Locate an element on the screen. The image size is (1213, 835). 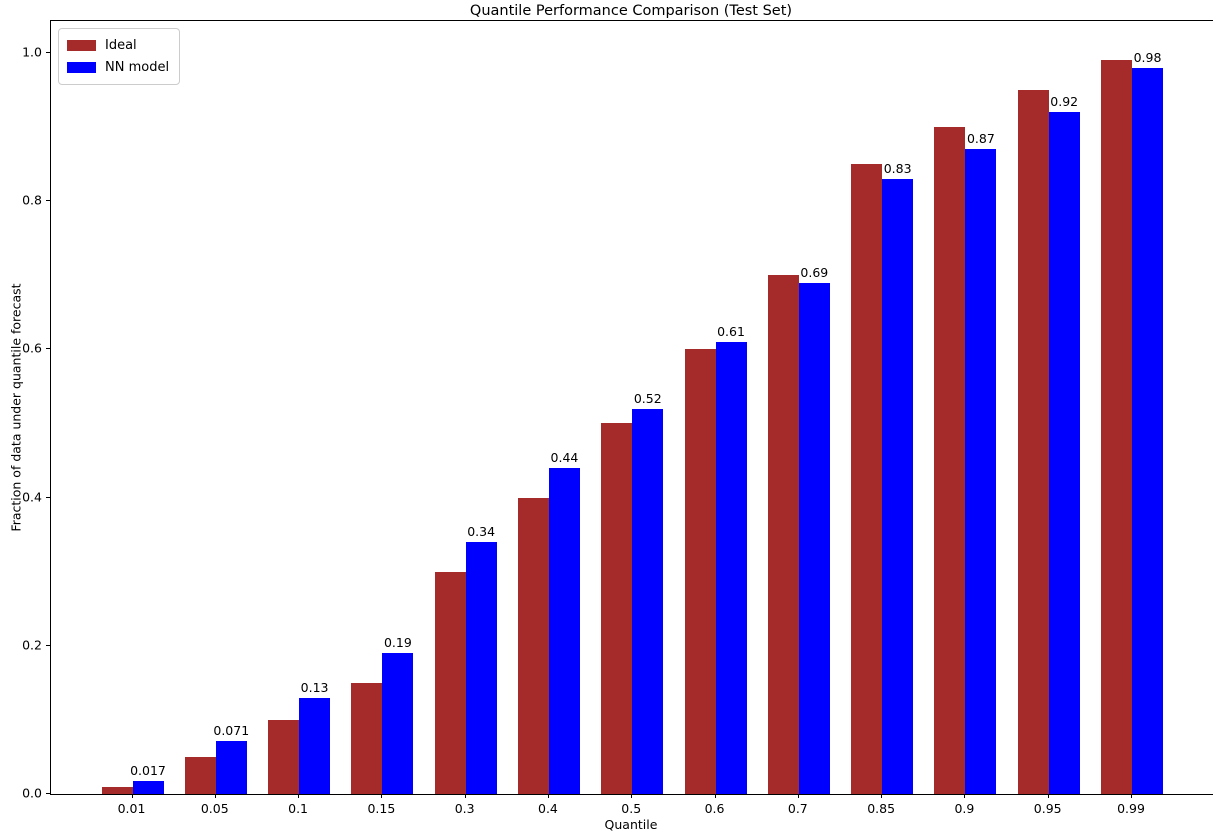
y-tick-label: 1.0 is located at coordinates (32, 52).